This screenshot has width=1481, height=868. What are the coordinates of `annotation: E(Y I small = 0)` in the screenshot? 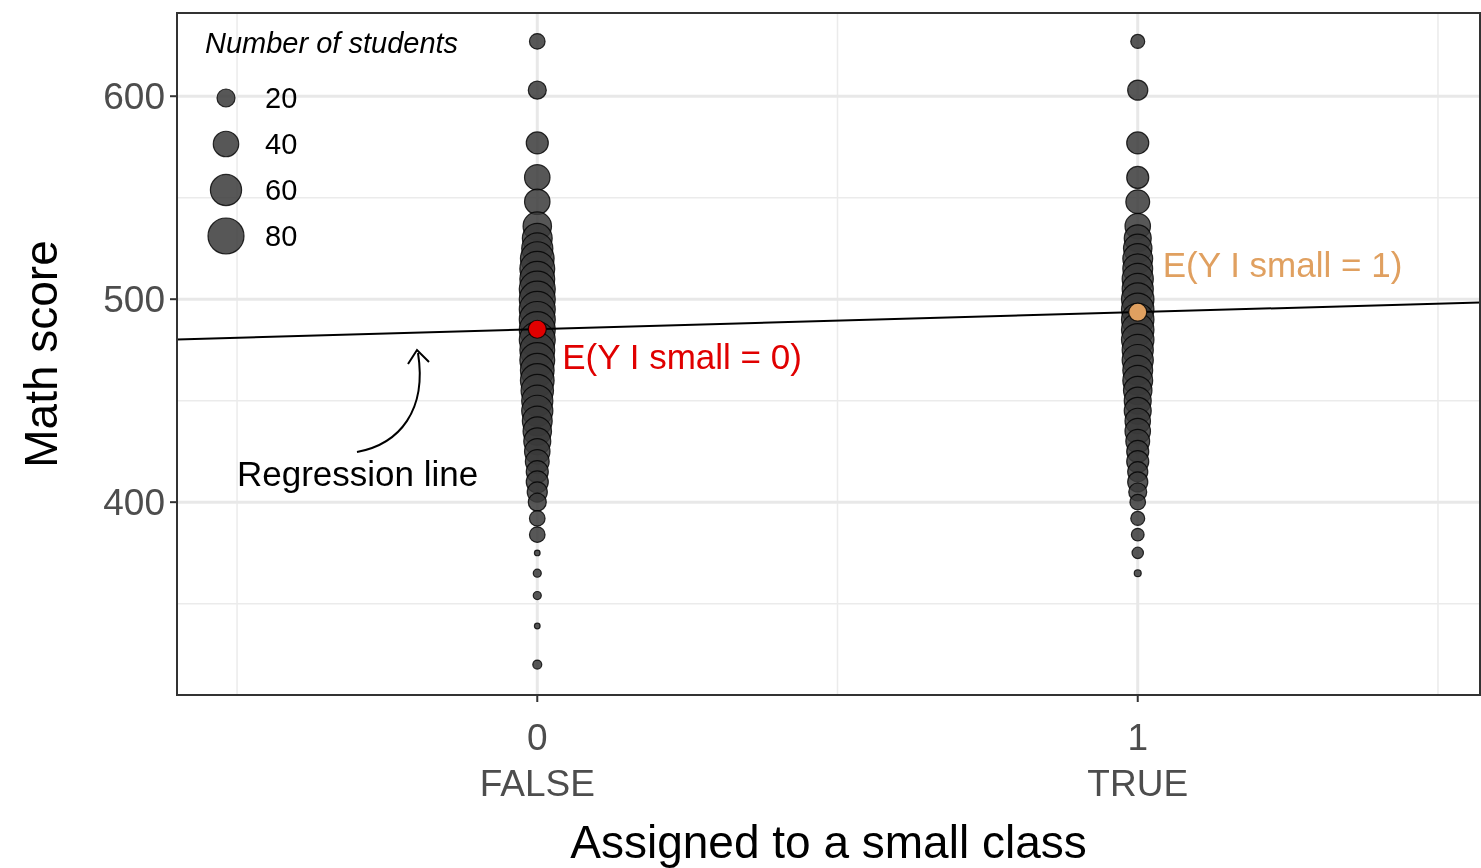 It's located at (682, 357).